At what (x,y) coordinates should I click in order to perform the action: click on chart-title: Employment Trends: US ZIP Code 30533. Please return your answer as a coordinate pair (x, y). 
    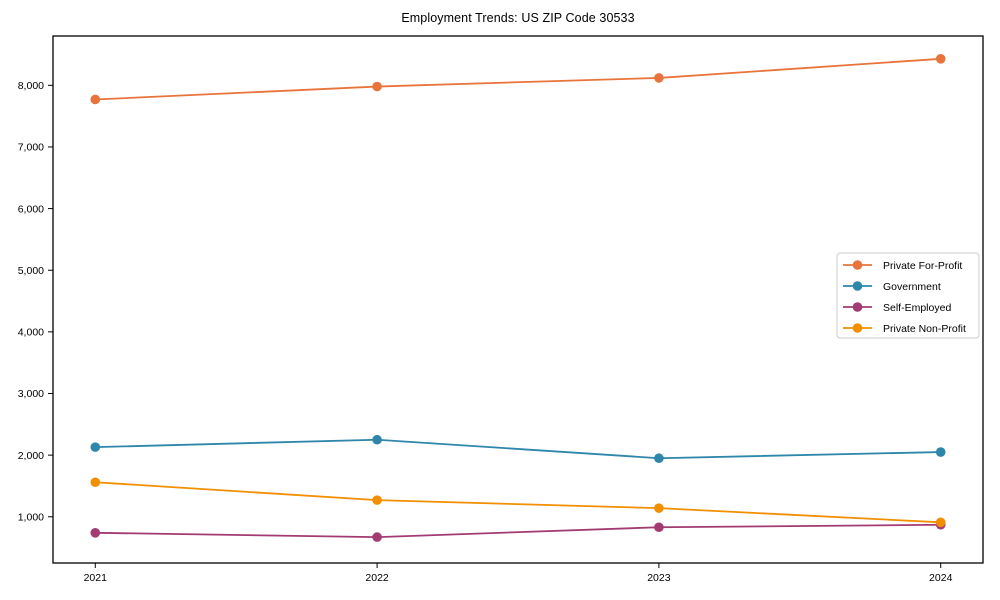
    Looking at the image, I should click on (518, 18).